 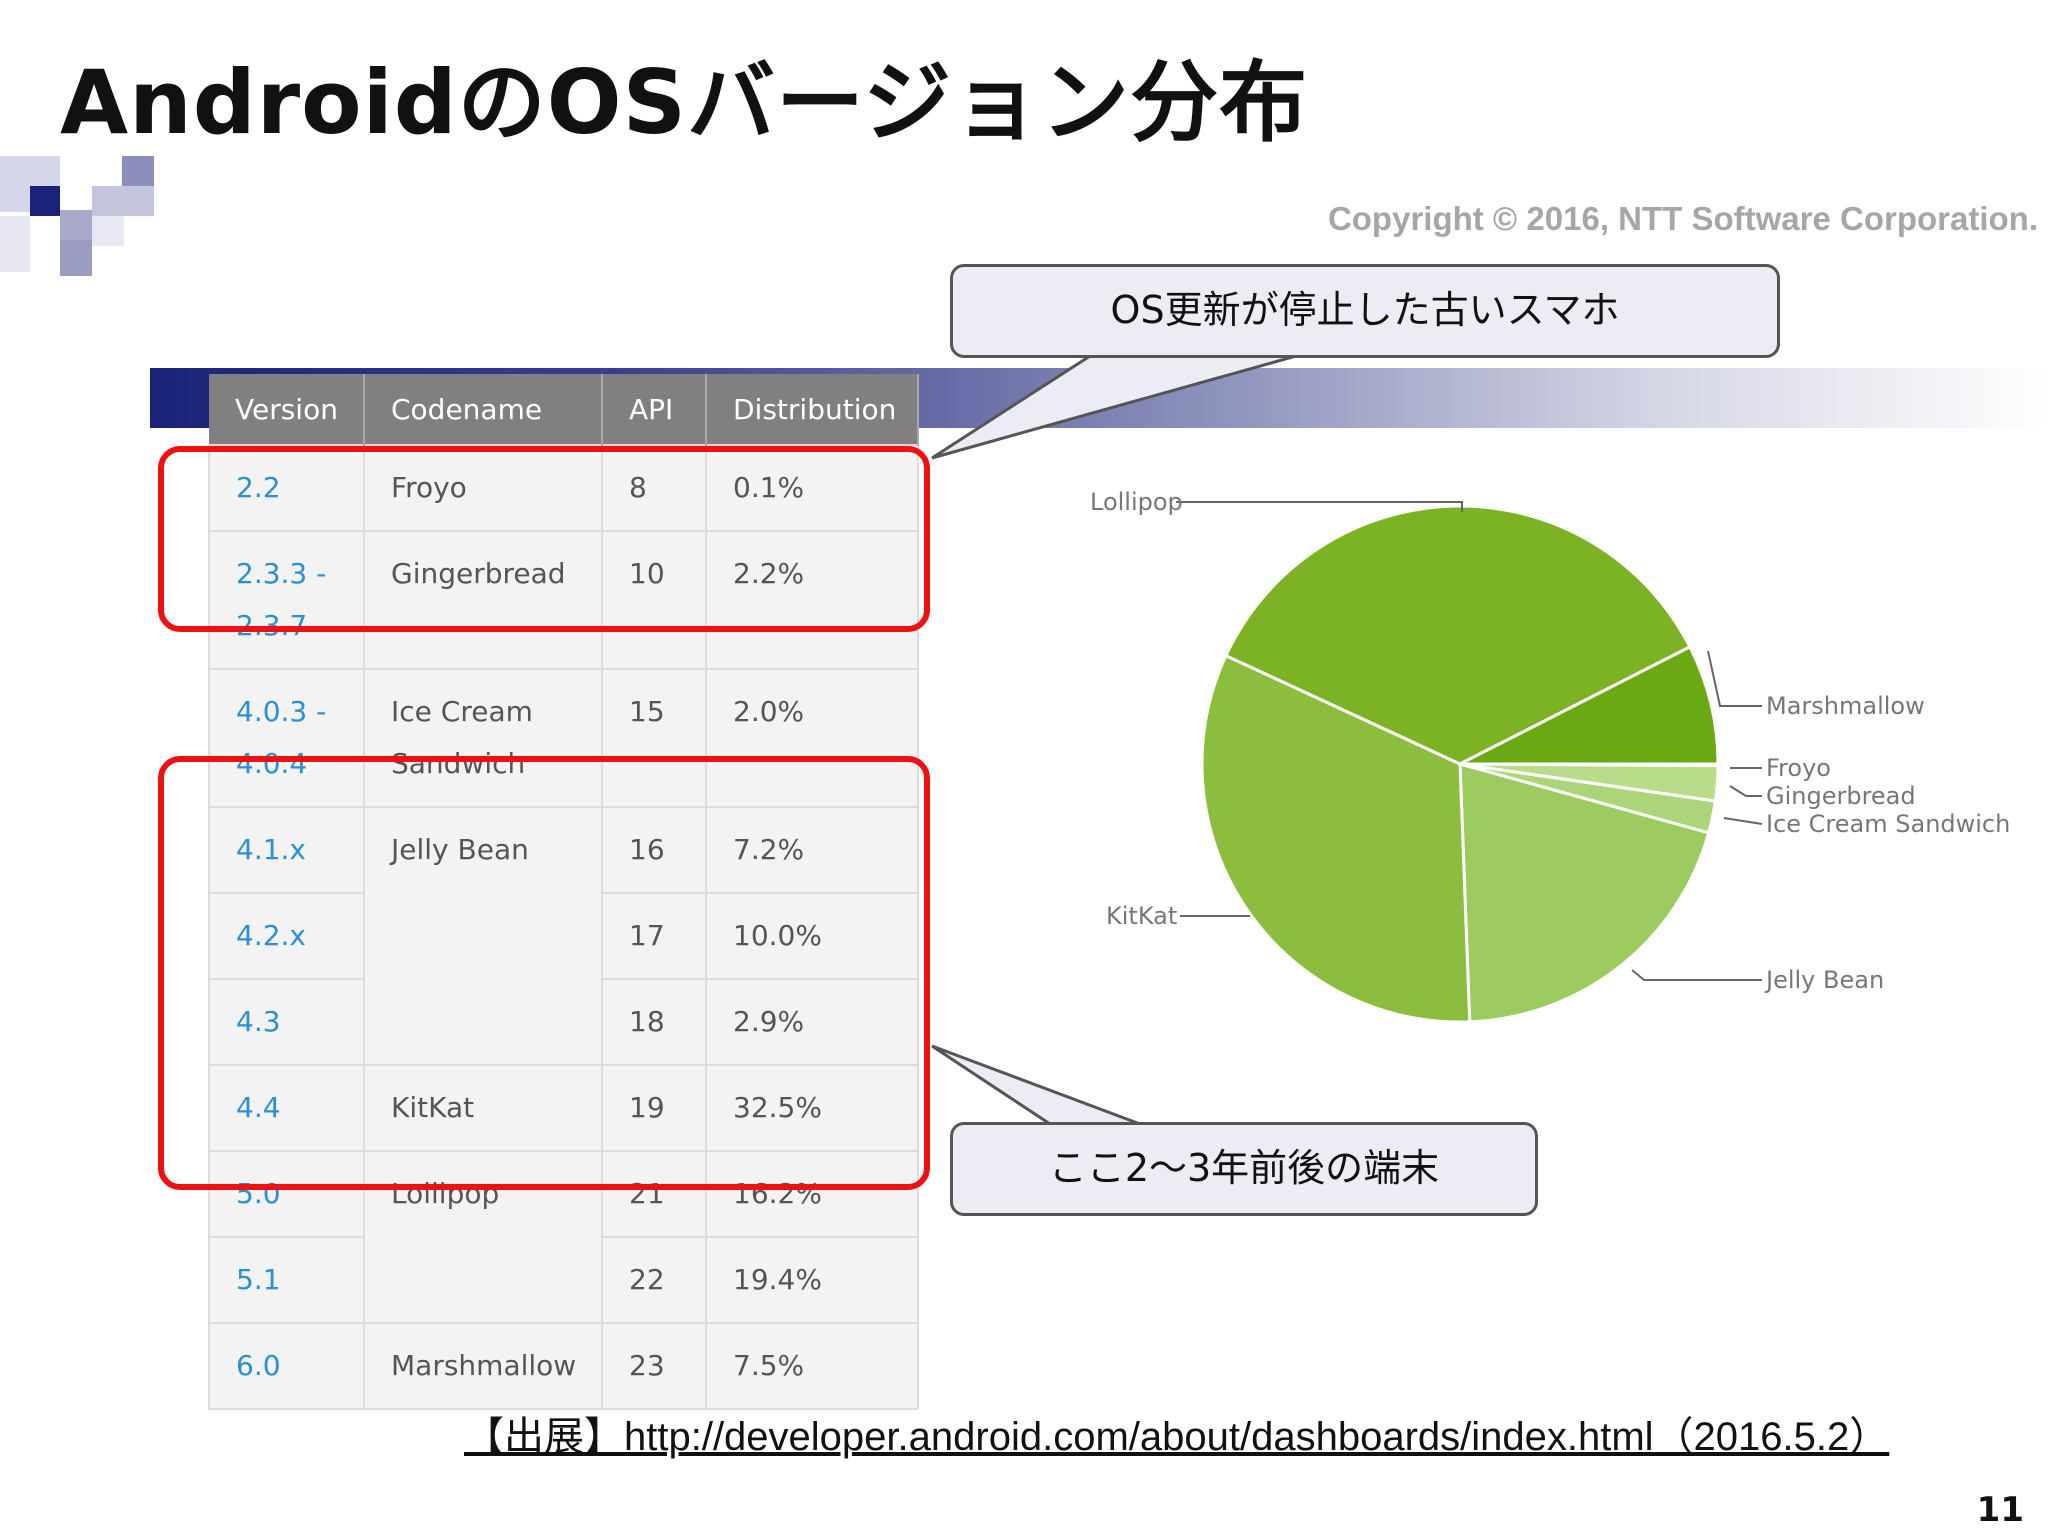 I want to click on distribution-cell: 16.2%, so click(x=812, y=1194).